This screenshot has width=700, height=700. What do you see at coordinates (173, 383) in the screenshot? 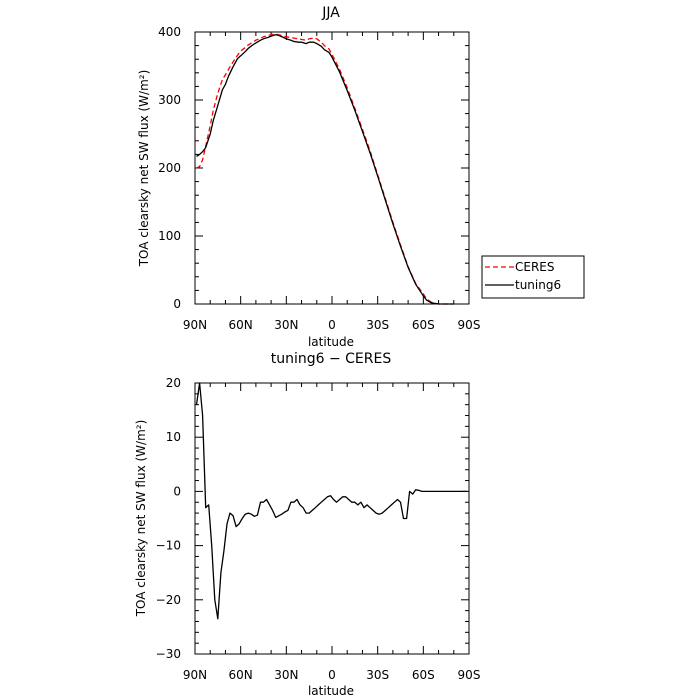
I see `bottom-y-tick-label: 20` at bounding box center [173, 383].